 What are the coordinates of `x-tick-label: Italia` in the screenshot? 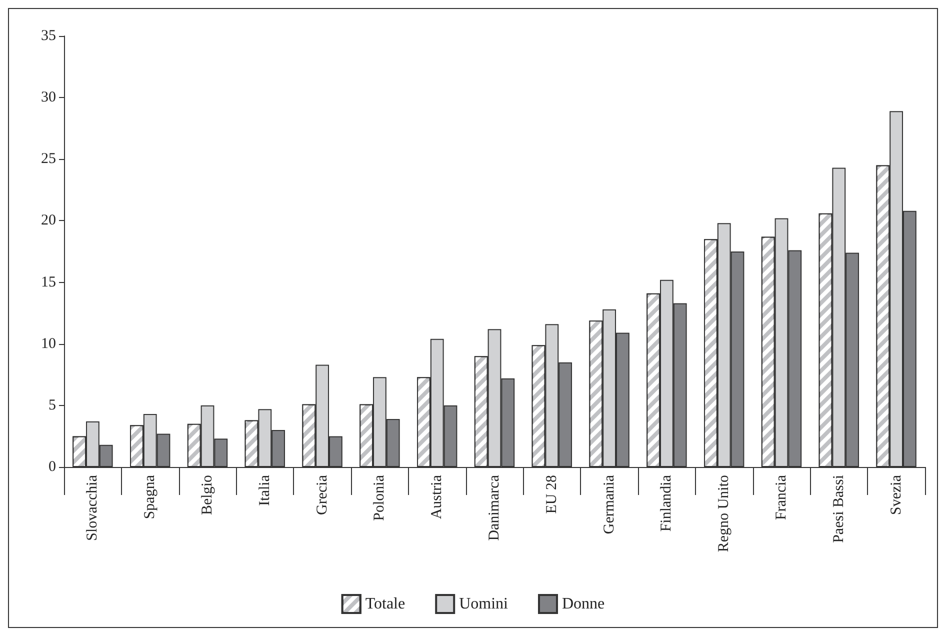 It's located at (264, 490).